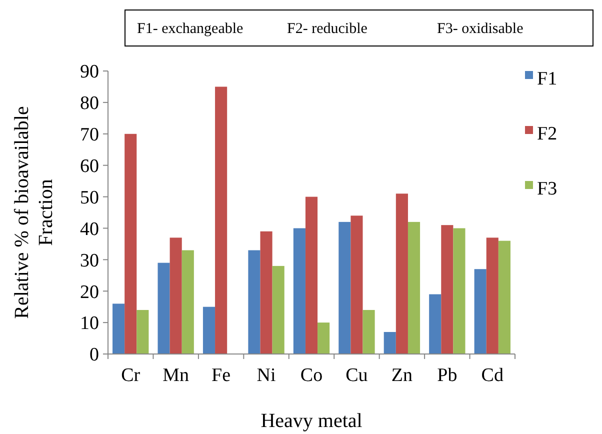 This screenshot has height=434, width=602. Describe the element at coordinates (480, 29) in the screenshot. I see `text: F3- oxidisable` at that location.